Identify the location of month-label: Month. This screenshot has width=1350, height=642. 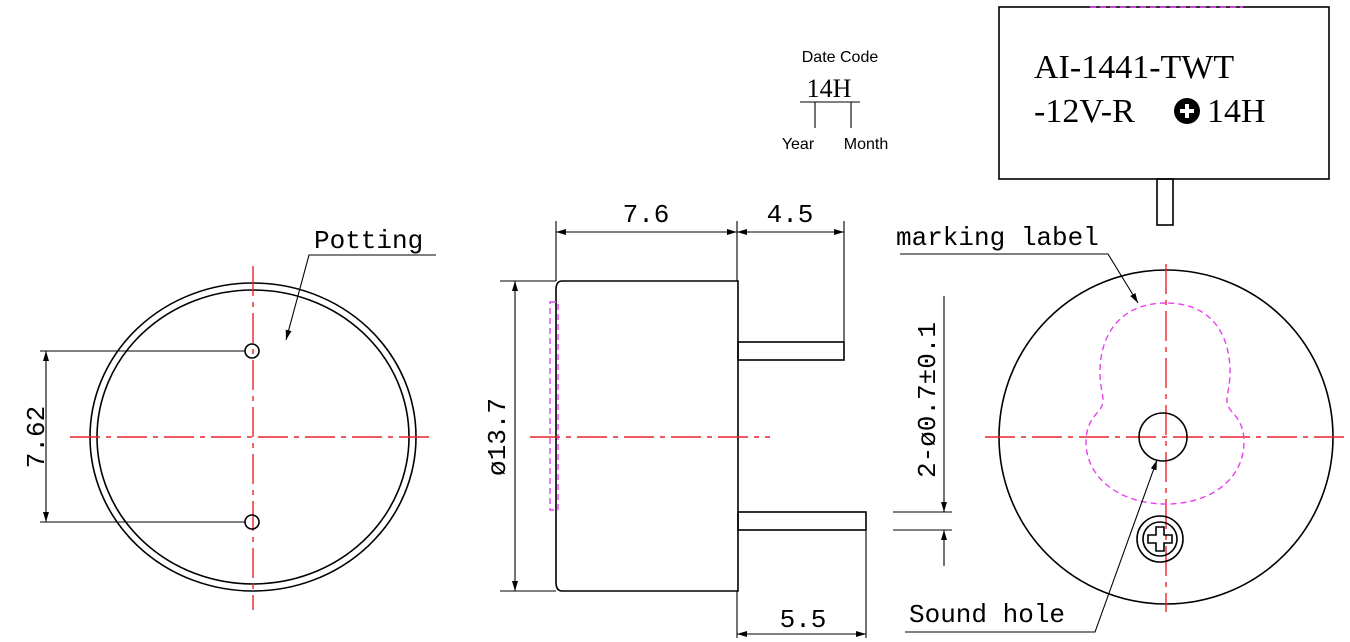
(866, 144).